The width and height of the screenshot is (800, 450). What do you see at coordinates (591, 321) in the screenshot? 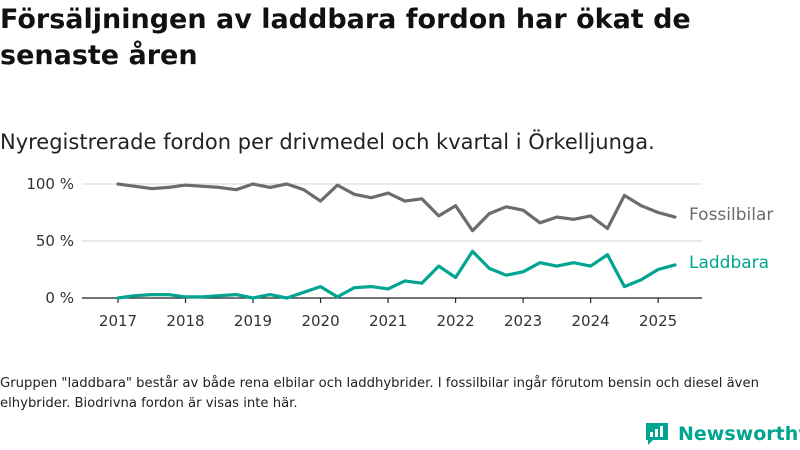
I see `x-tick-label: 2024` at bounding box center [591, 321].